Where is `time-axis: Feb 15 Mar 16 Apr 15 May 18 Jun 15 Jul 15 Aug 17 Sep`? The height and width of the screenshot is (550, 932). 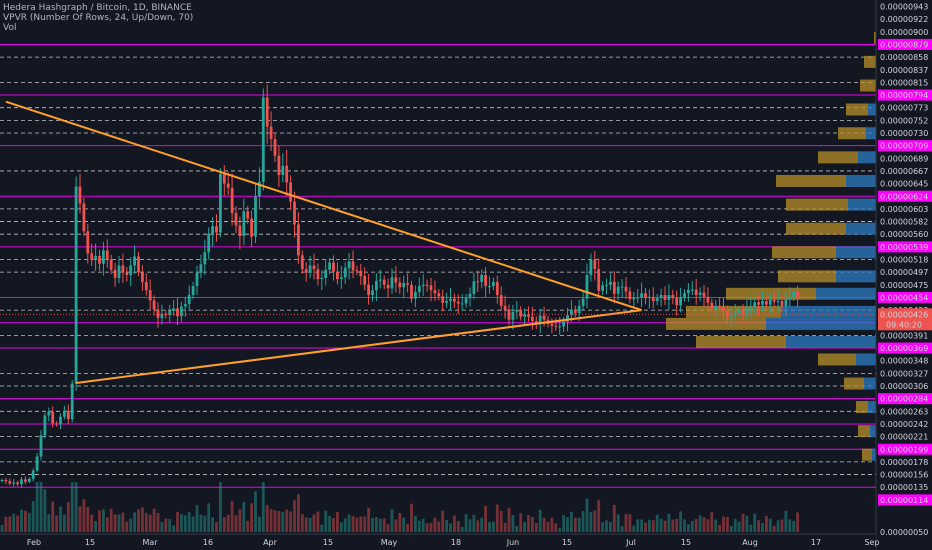 time-axis: Feb 15 Mar 16 Apr 15 May 18 Jun 15 Jul 15 Aug 17 Sep is located at coordinates (440, 541).